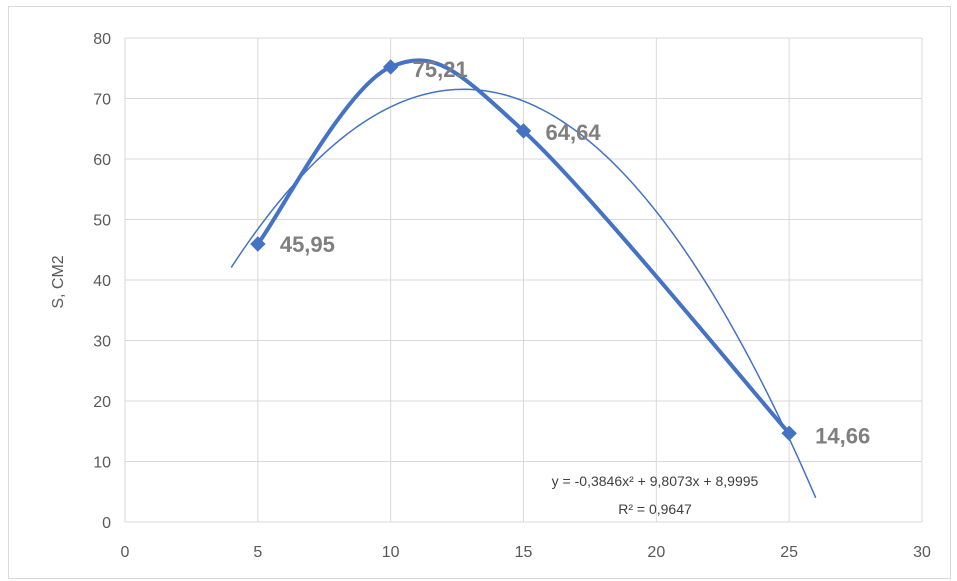 This screenshot has height=581, width=957. I want to click on y-tick-label: 80, so click(102, 39).